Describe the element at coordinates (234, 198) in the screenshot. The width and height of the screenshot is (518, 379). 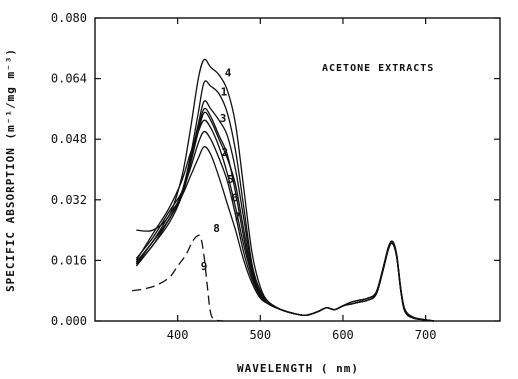
I see `series-label-6: 6` at that location.